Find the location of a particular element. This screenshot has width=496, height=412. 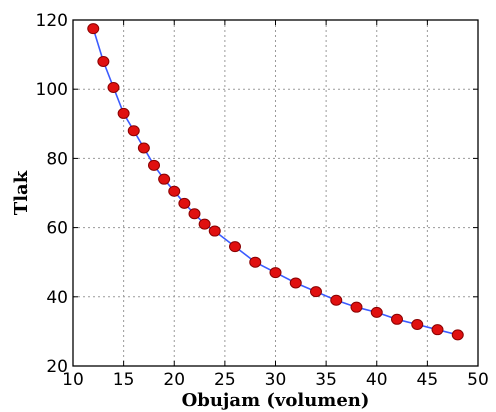

x-tick-label: 45 is located at coordinates (428, 380).